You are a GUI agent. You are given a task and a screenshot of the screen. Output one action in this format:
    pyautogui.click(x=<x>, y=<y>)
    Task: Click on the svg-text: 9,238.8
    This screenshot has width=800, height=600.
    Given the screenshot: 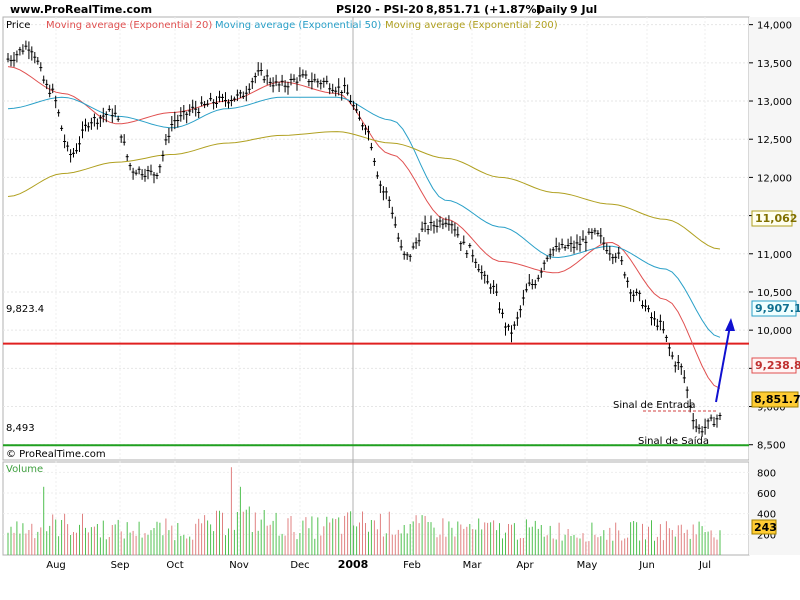 What is the action you would take?
    pyautogui.click(x=777, y=365)
    